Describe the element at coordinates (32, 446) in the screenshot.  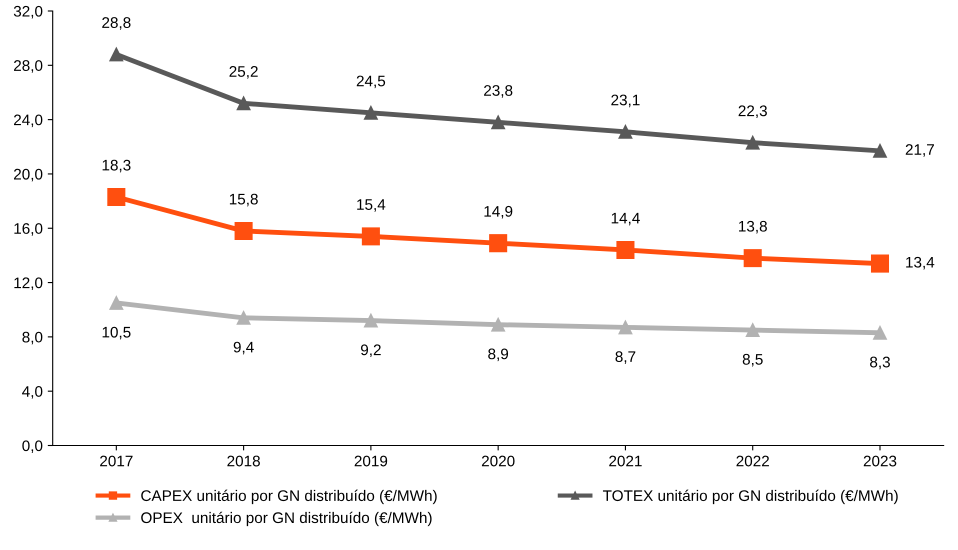
I see `y-tick-label: 0,0` at that location.